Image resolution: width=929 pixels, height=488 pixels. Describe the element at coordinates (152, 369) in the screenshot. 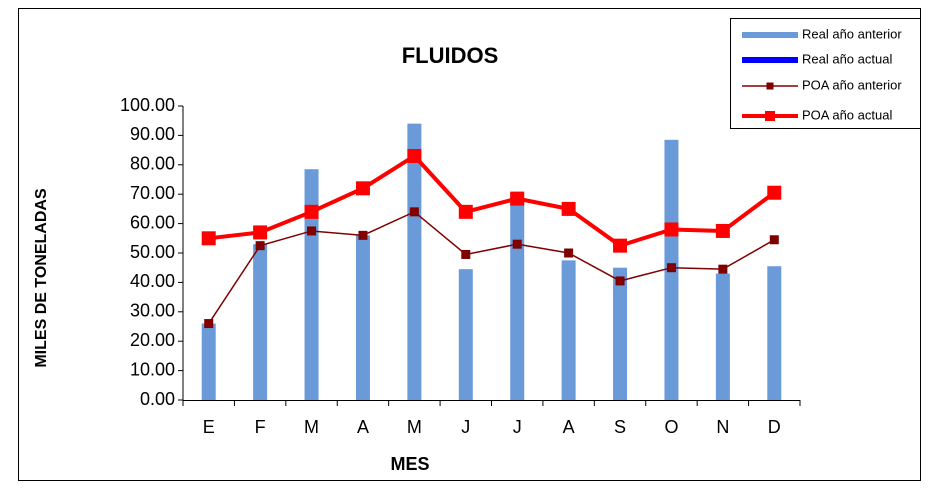

I see `y-tick-label: 10.00` at that location.